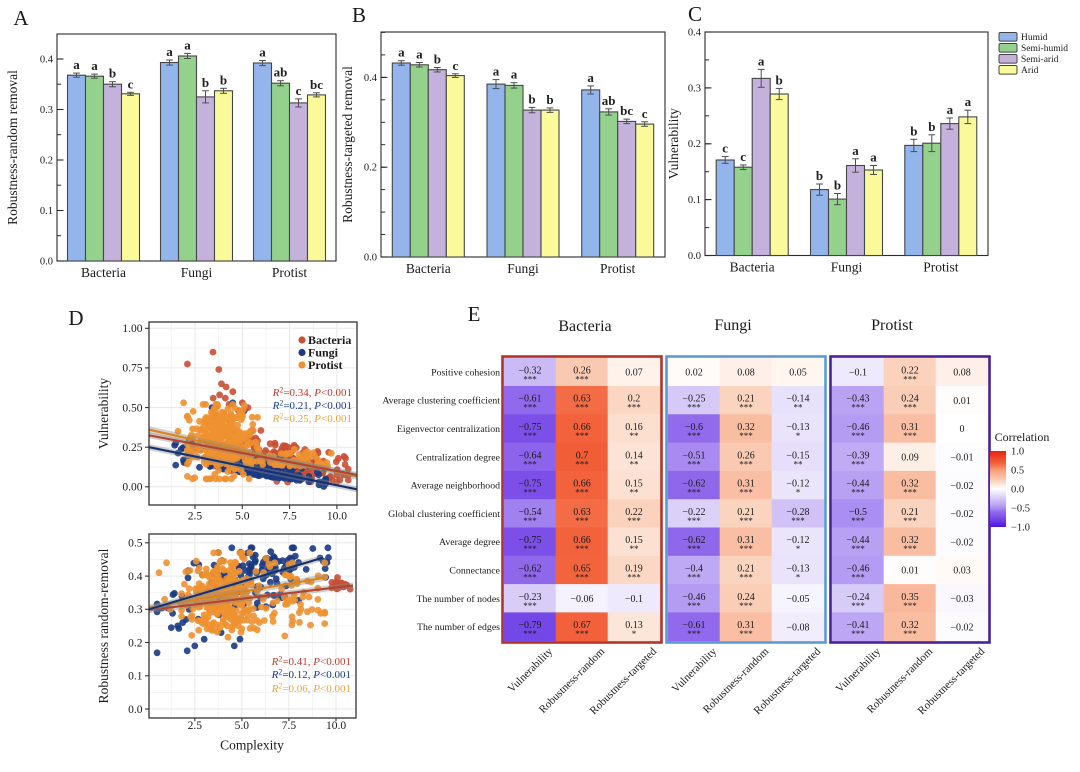  I want to click on svg-text: 0.3, so click(694, 88).